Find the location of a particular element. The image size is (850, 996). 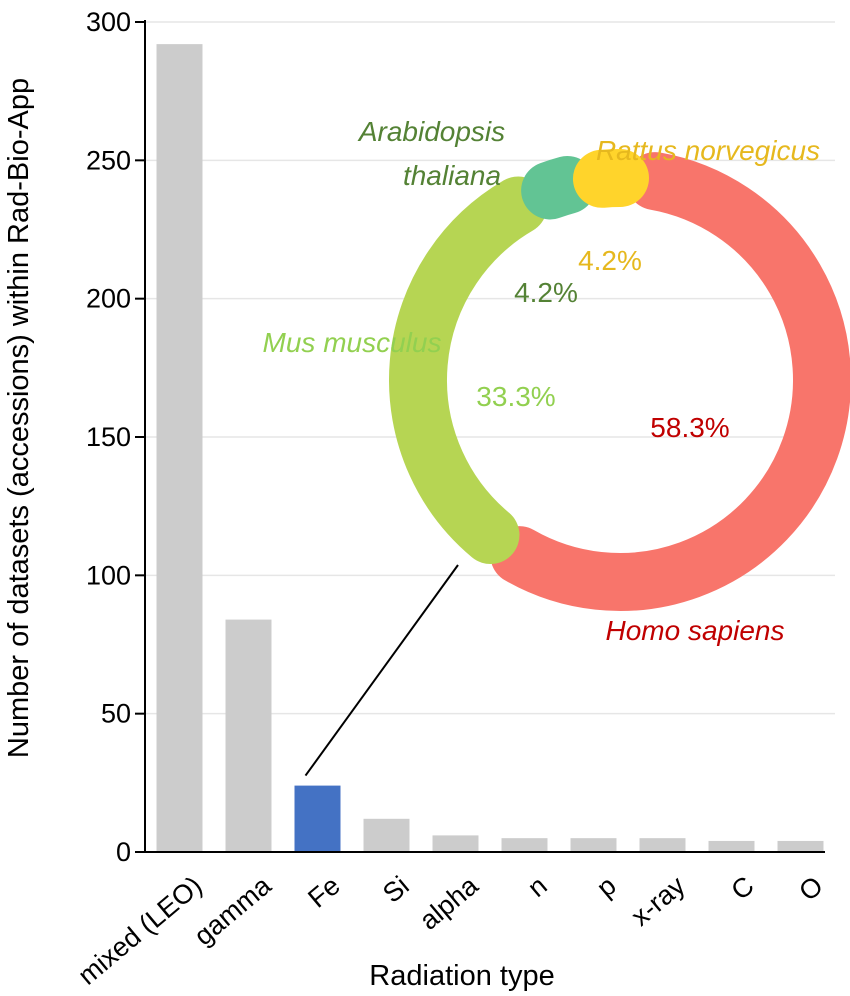

donut-value-arabidopsis-thaliana: 4.2% is located at coordinates (546, 292).